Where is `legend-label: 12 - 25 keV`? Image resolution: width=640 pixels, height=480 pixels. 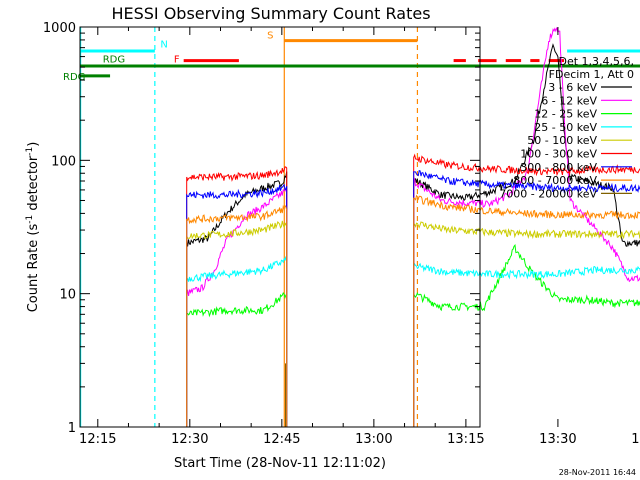 legend-label: 12 - 25 keV is located at coordinates (565, 114).